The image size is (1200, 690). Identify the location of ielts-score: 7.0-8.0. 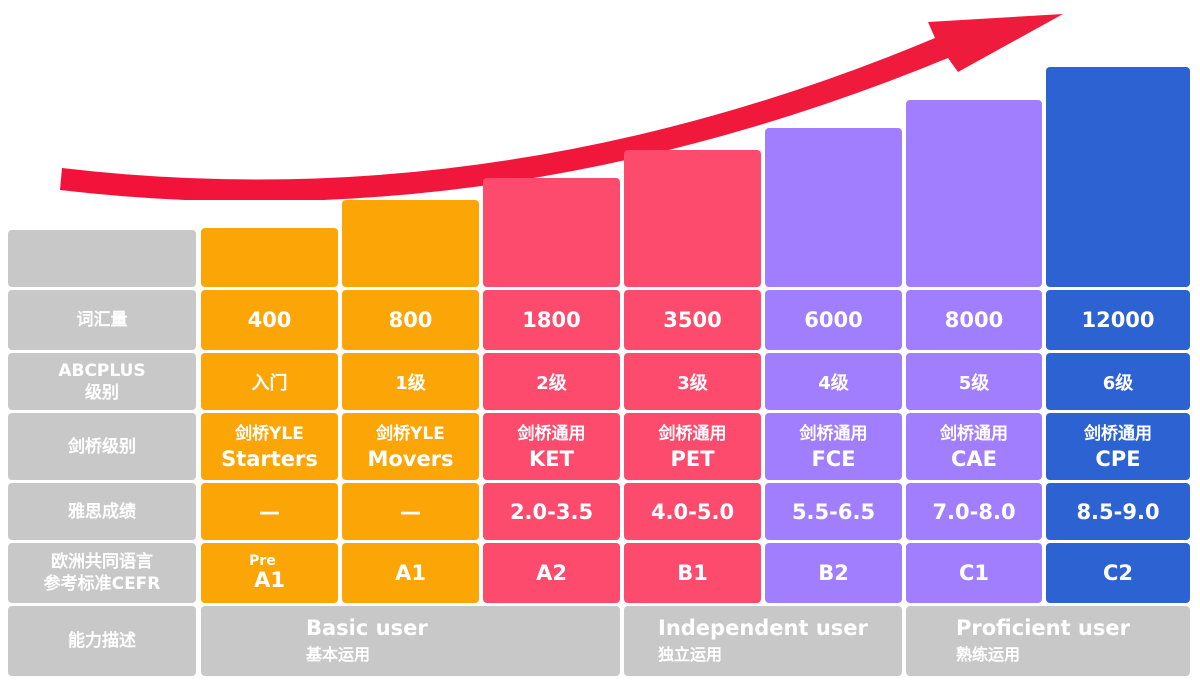
(974, 511).